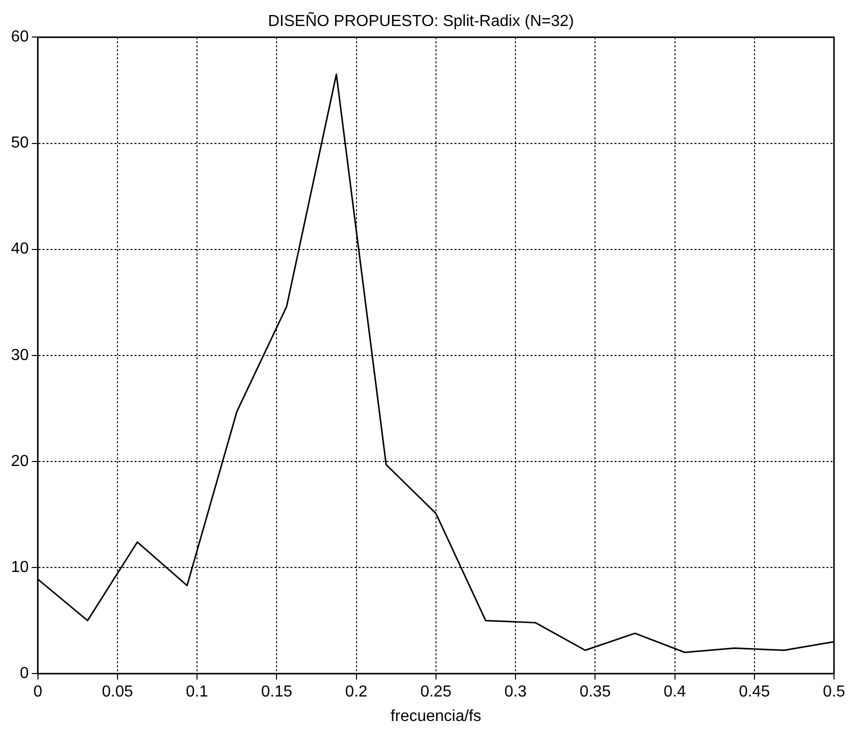 This screenshot has height=736, width=858. Describe the element at coordinates (20, 143) in the screenshot. I see `y-tick-label: 50` at that location.